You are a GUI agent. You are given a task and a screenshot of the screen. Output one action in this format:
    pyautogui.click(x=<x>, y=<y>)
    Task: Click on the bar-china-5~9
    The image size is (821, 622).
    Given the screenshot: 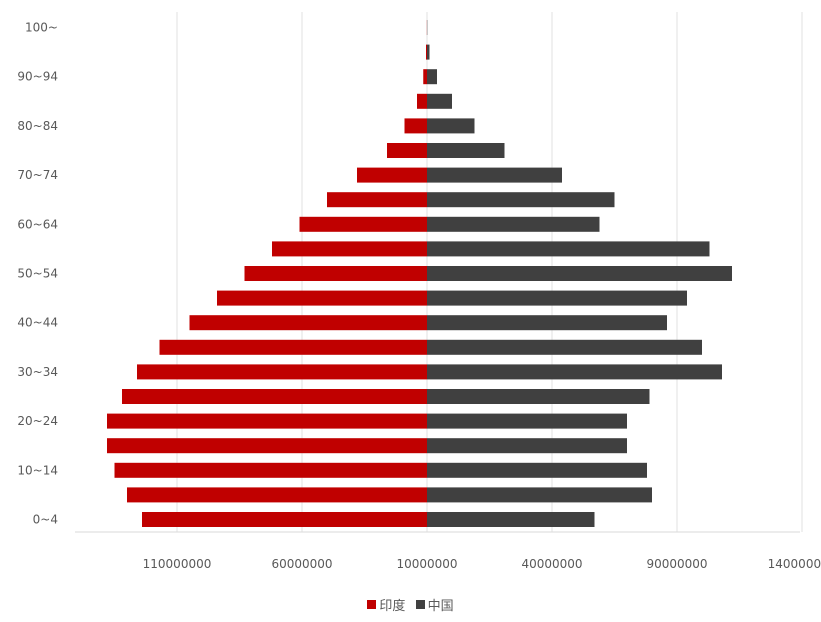 What is the action you would take?
    pyautogui.click(x=539, y=495)
    